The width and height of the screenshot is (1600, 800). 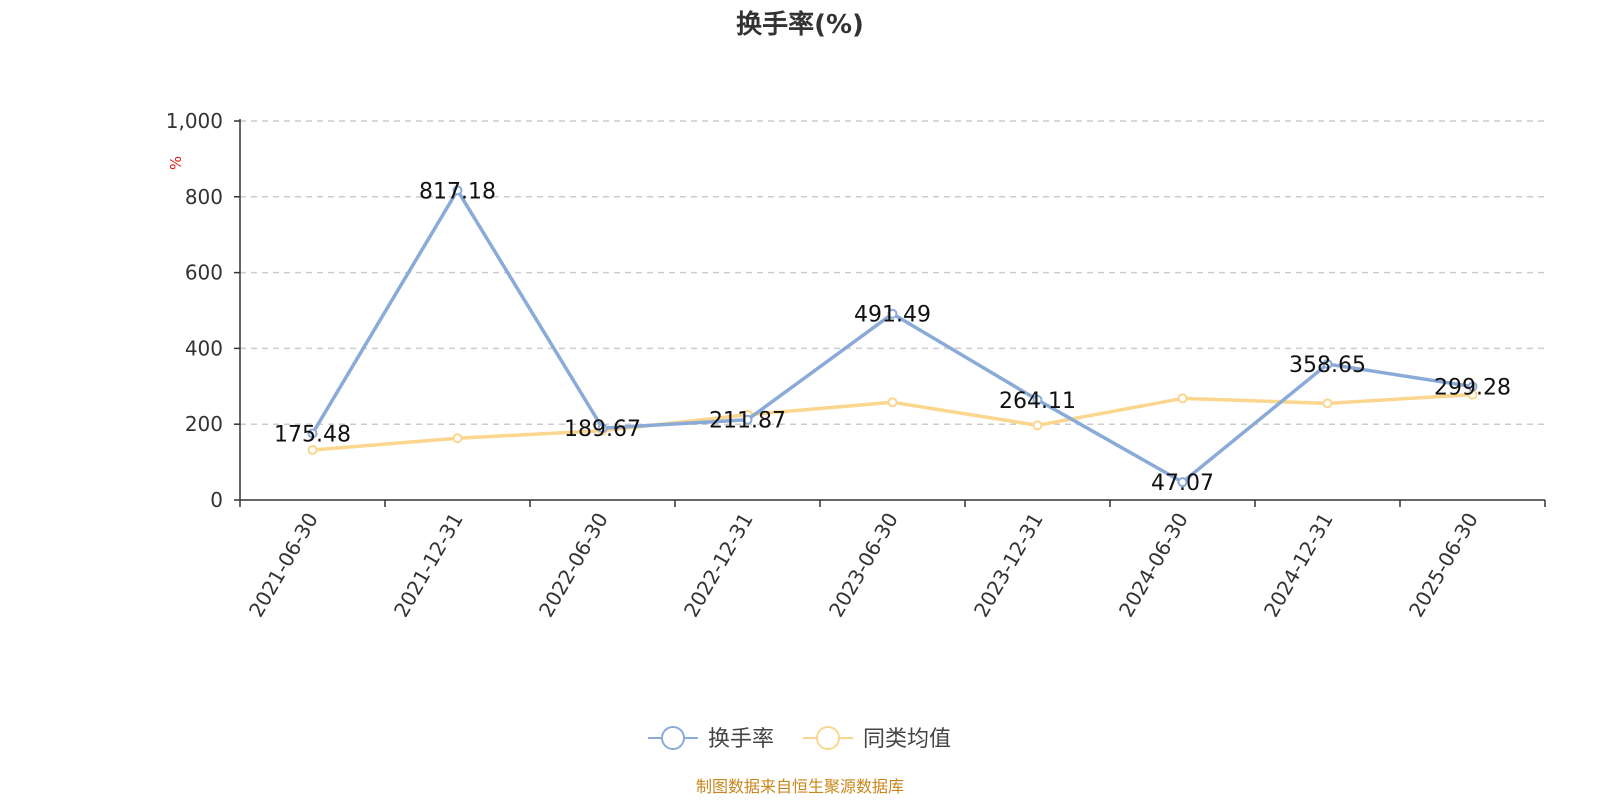 What do you see at coordinates (1153, 565) in the screenshot?
I see `x-tick-label: 2024-06-30` at bounding box center [1153, 565].